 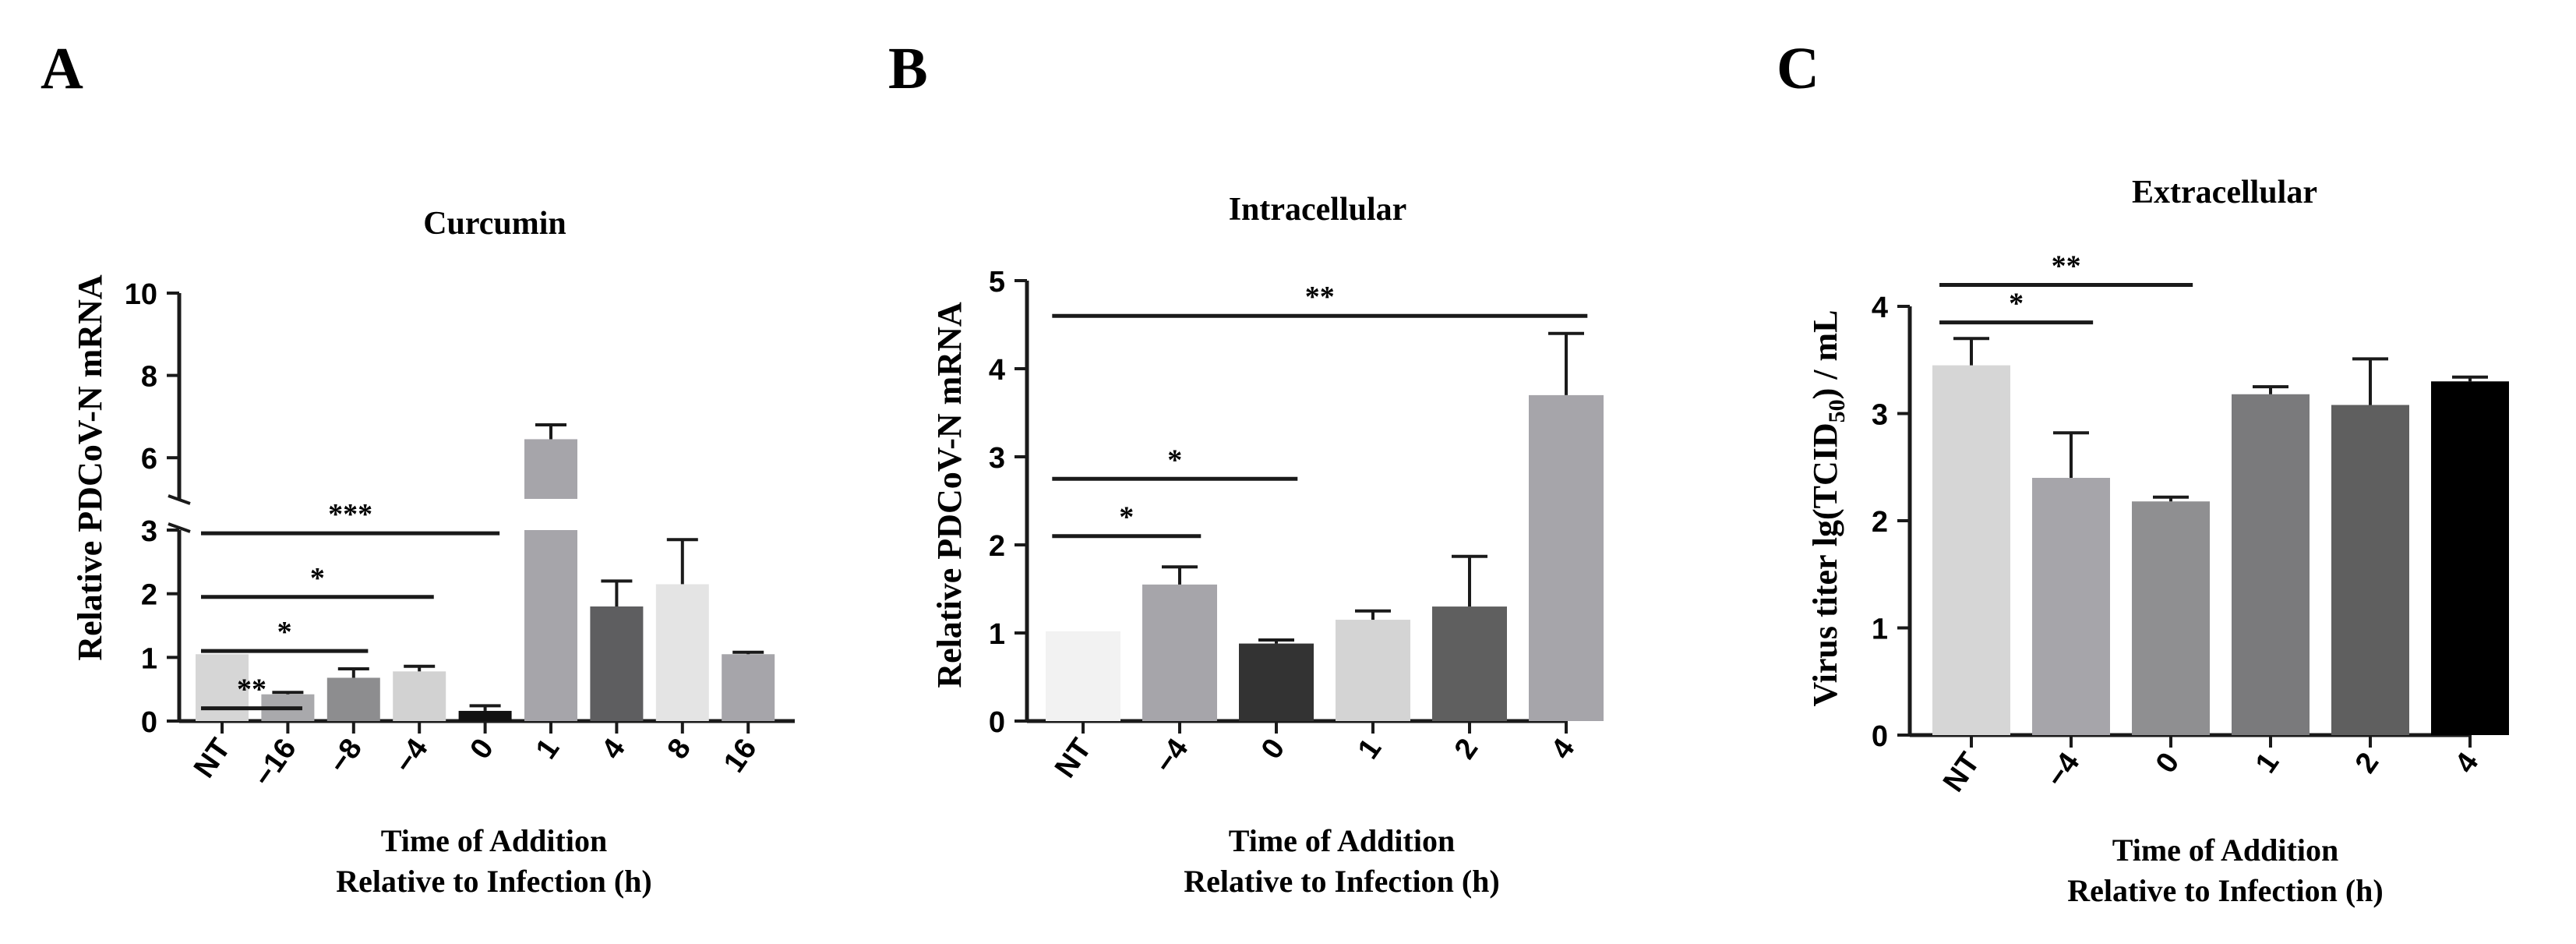 What do you see at coordinates (908, 68) in the screenshot?
I see `panel-b-label: B` at bounding box center [908, 68].